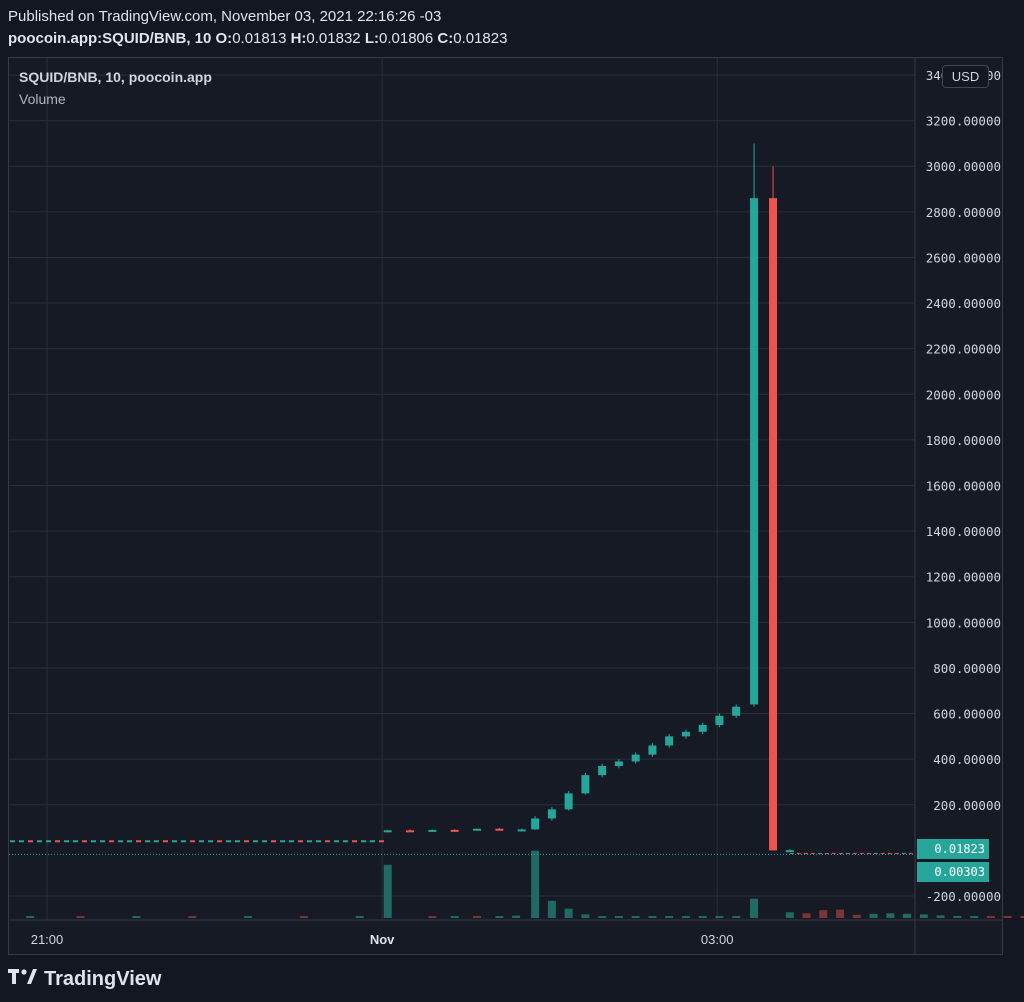  What do you see at coordinates (967, 805) in the screenshot?
I see `y-tick-label: 200.00000` at bounding box center [967, 805].